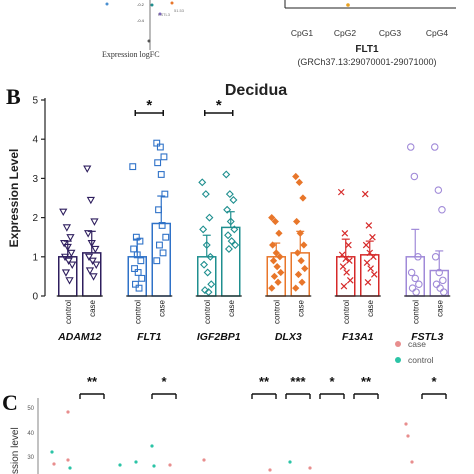 This screenshot has width=474, height=474. What do you see at coordinates (427, 337) in the screenshot?
I see `gene-label-fstl3: FSTL3` at bounding box center [427, 337].